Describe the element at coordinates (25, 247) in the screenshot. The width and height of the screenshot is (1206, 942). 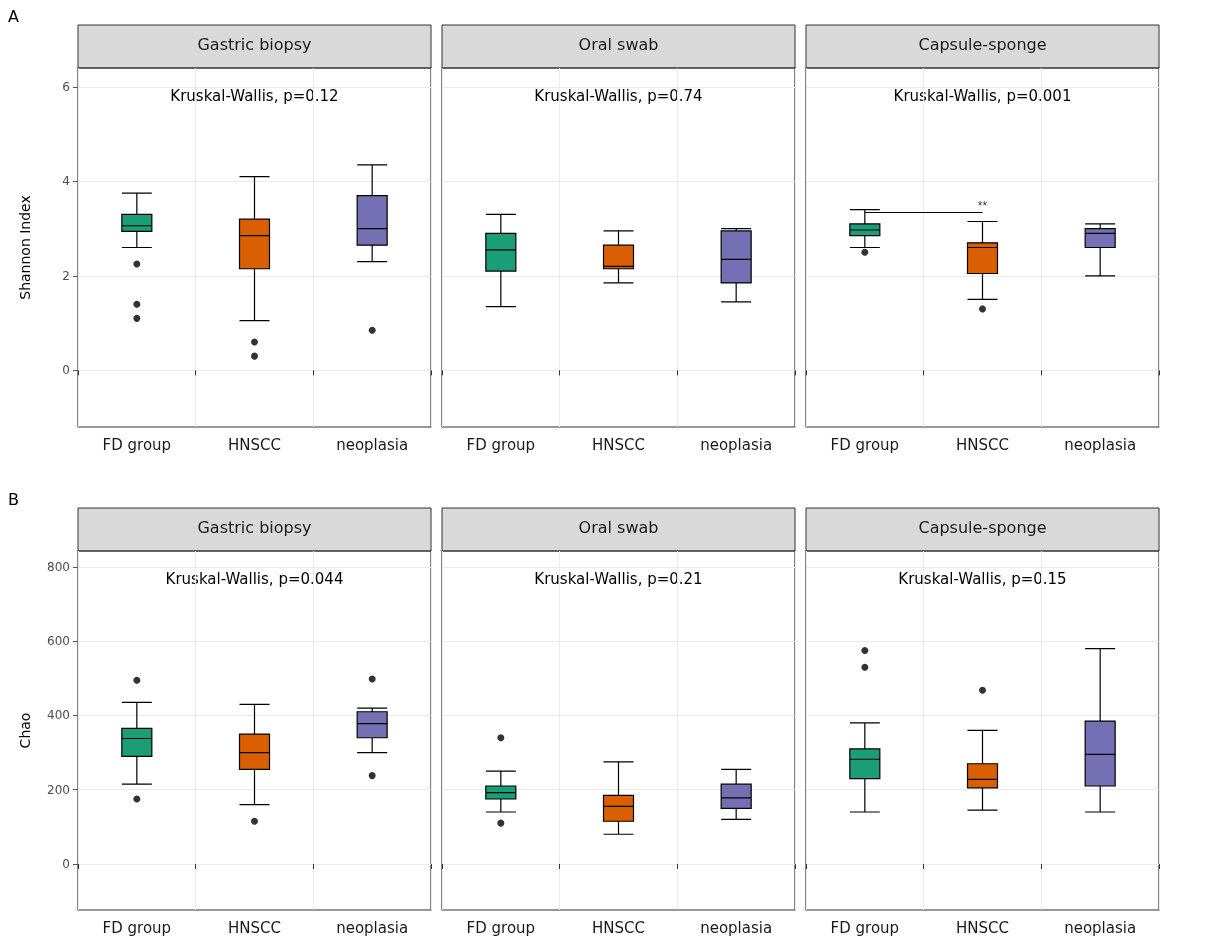
I see `y-axis-title: Shannon Index` at that location.